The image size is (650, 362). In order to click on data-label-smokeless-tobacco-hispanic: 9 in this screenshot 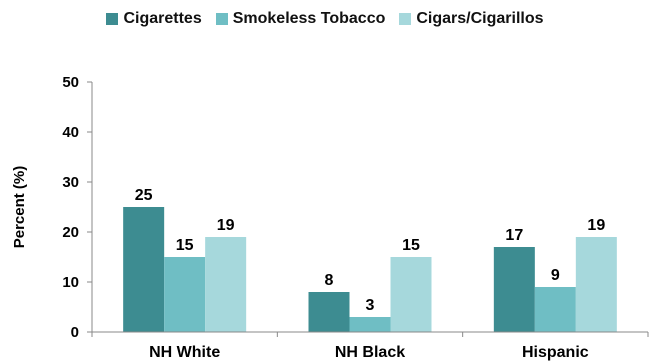, I will do `click(555, 275)`.